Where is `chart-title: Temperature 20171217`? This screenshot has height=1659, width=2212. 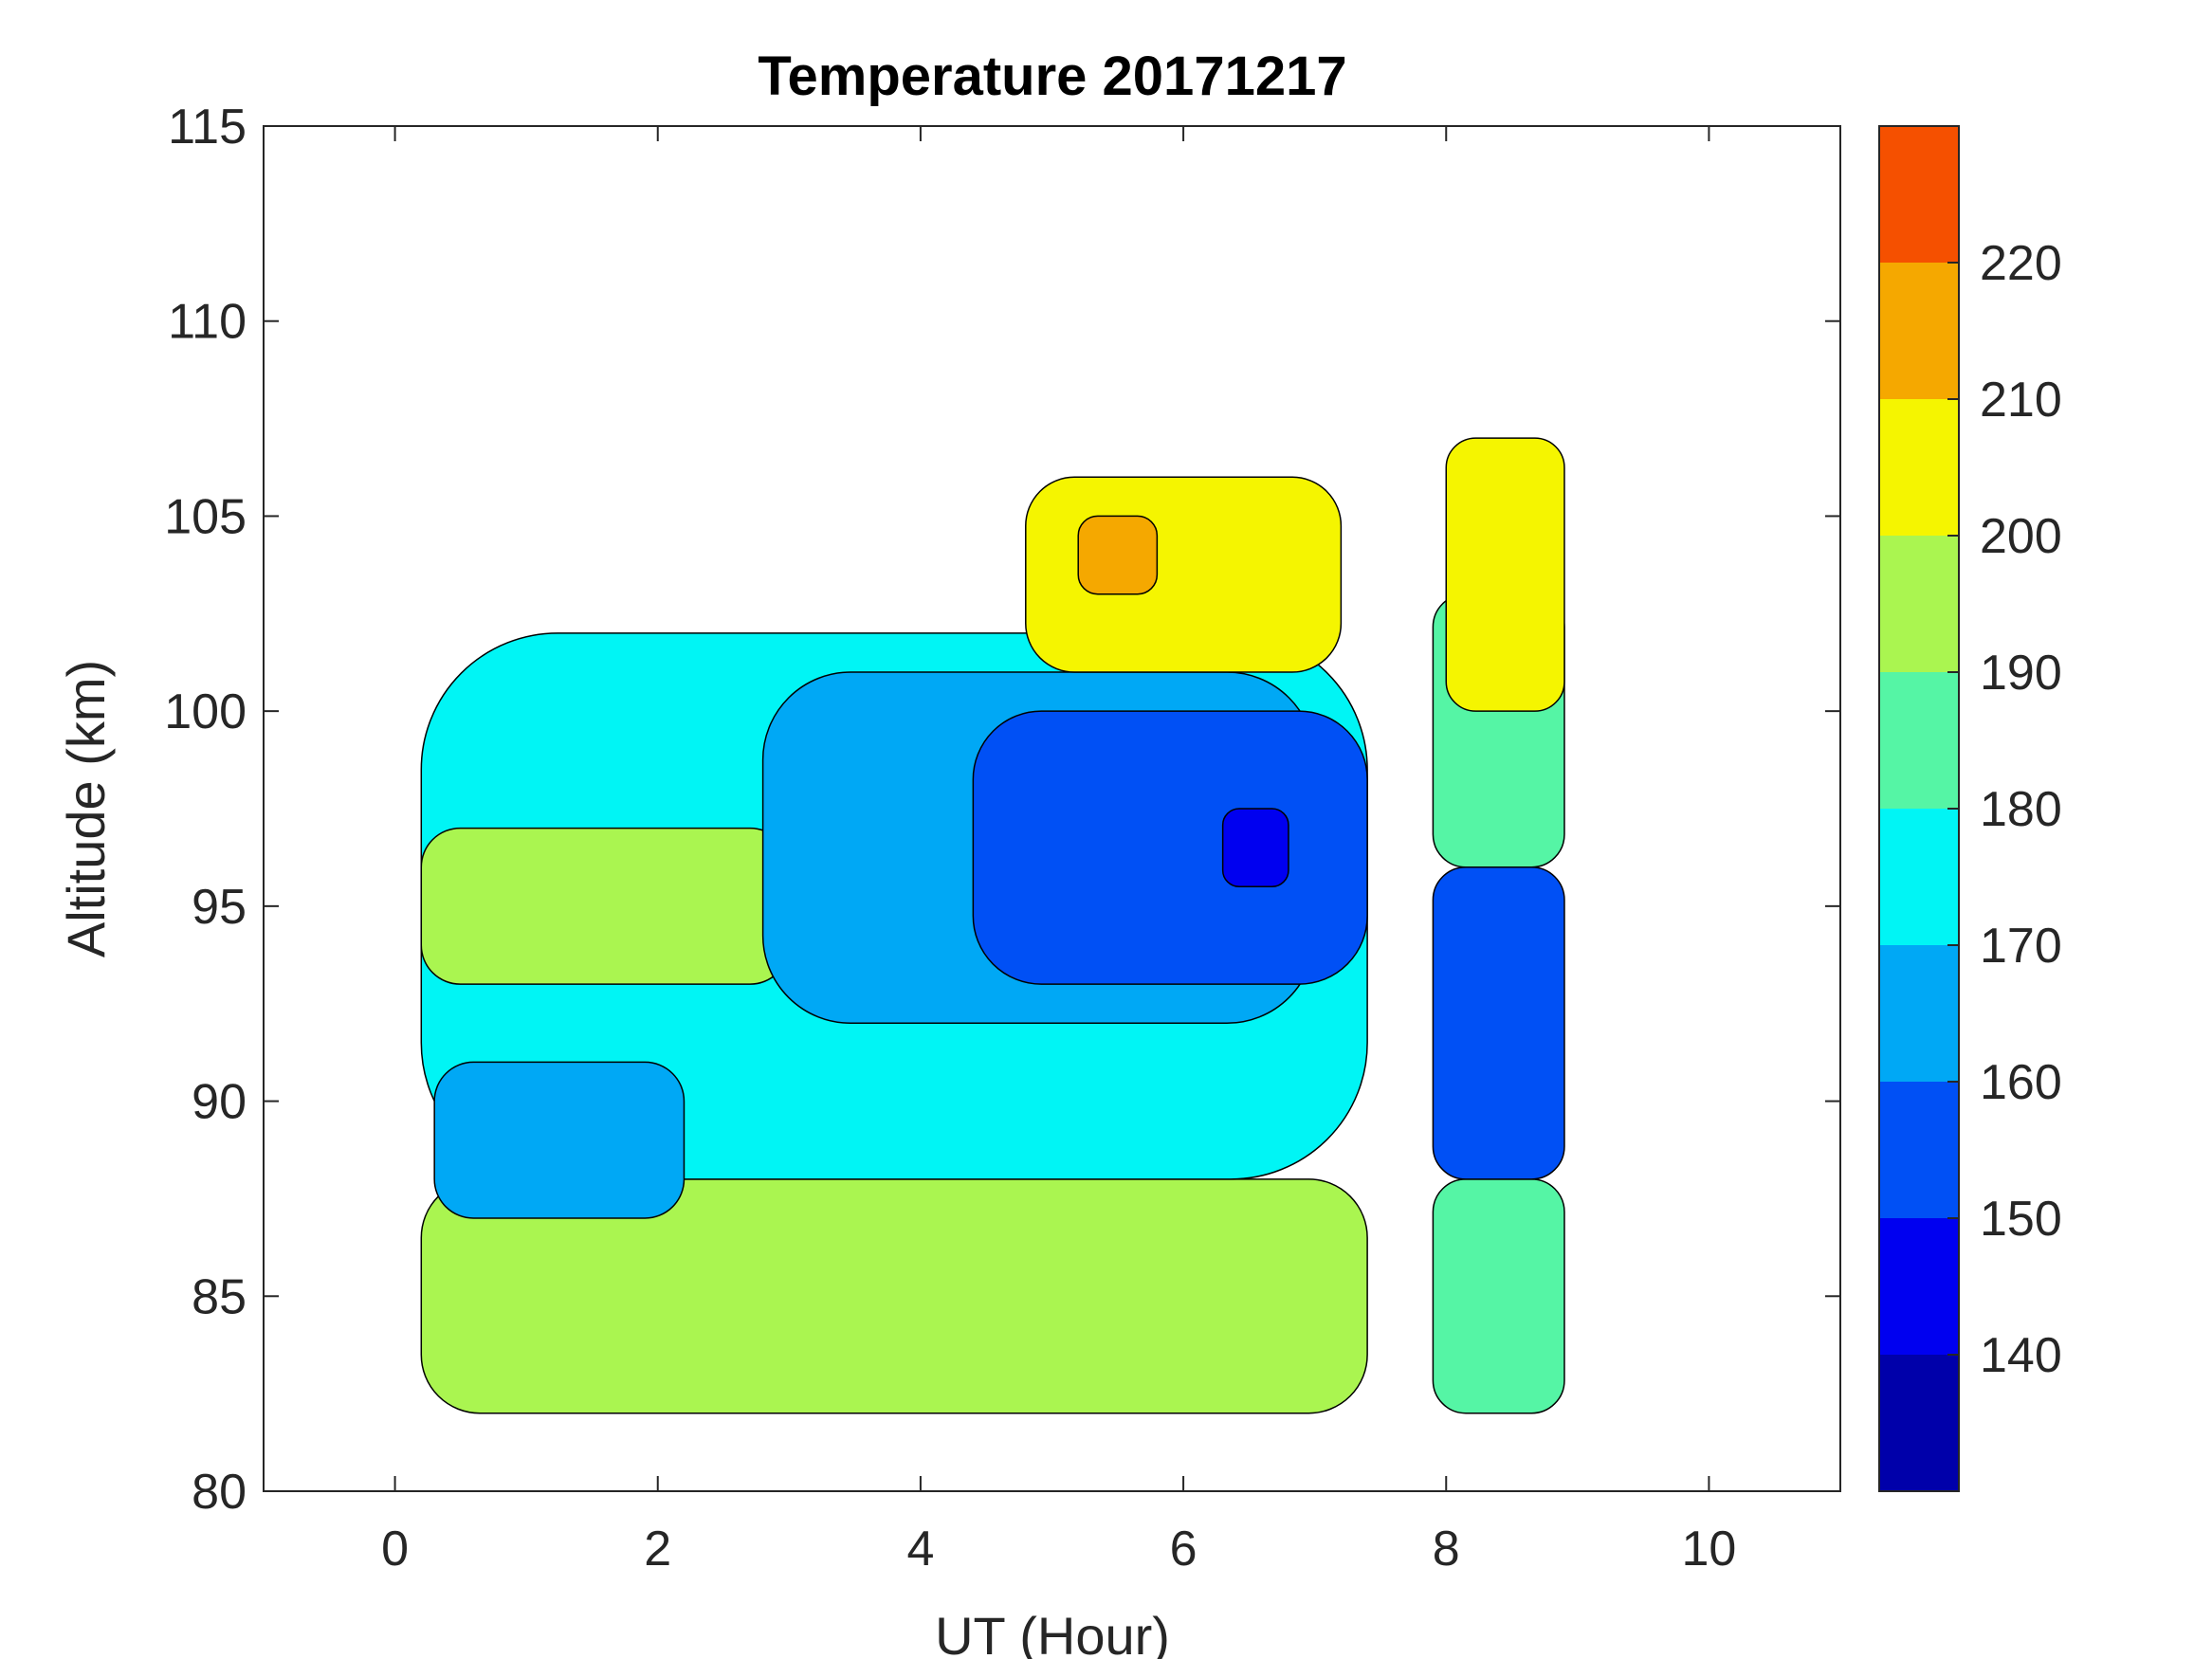 chart-title: Temperature 20171217 is located at coordinates (1052, 76).